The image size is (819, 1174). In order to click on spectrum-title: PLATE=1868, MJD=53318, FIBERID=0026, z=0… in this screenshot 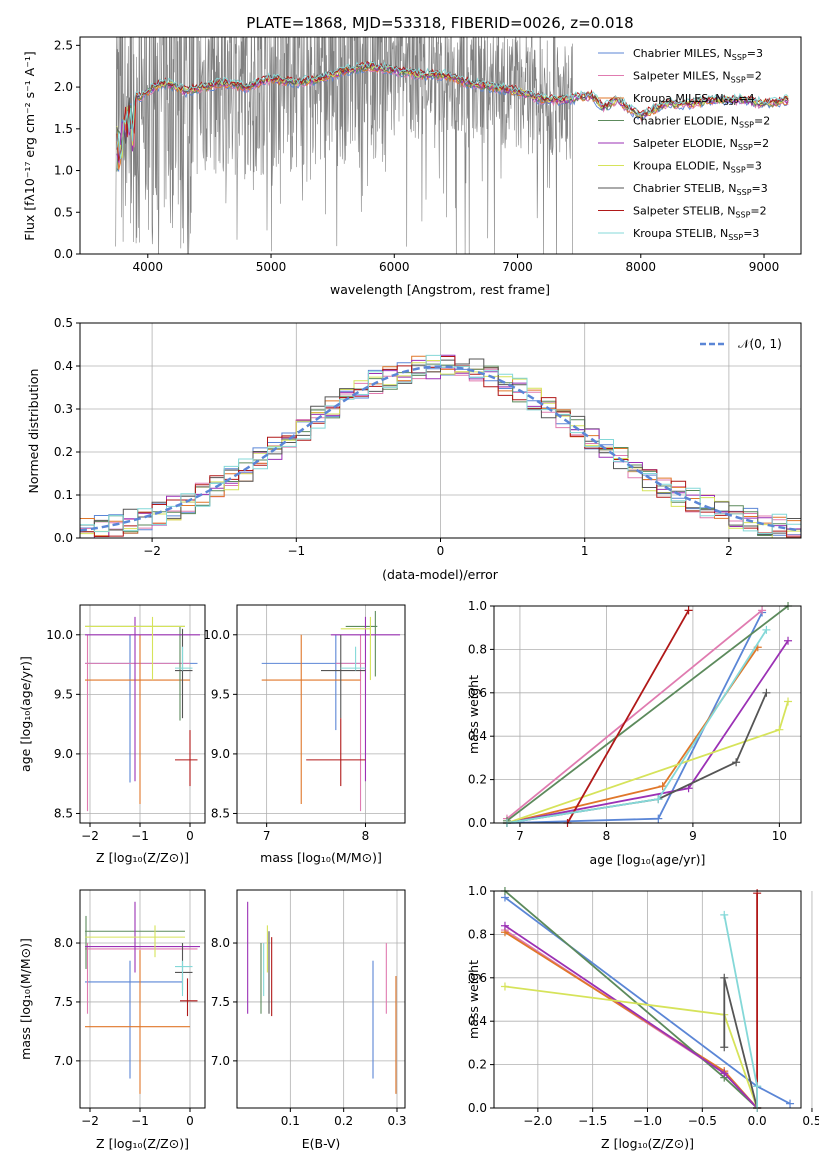, I will do `click(439, 23)`.